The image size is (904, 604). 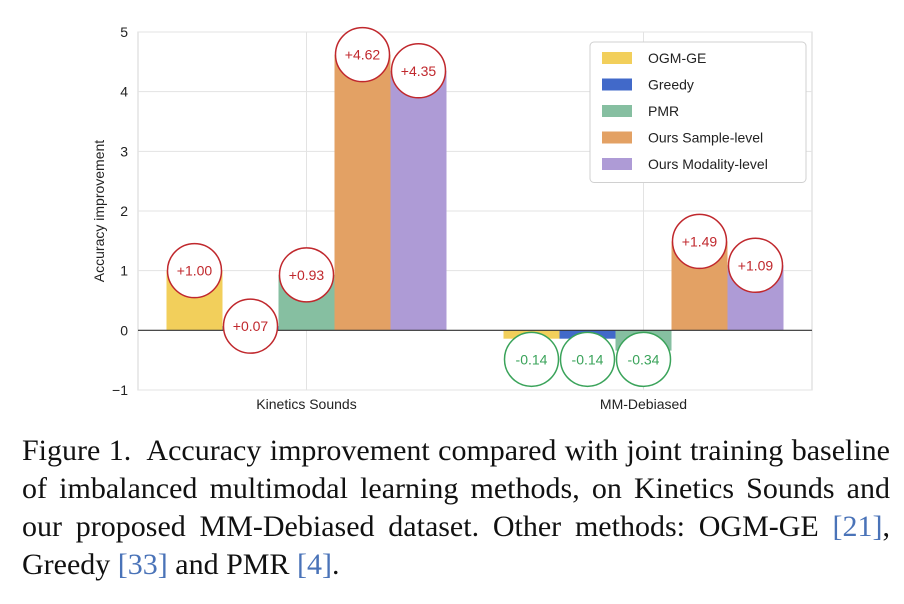 What do you see at coordinates (120, 390) in the screenshot?
I see `y-tick-label: −1` at bounding box center [120, 390].